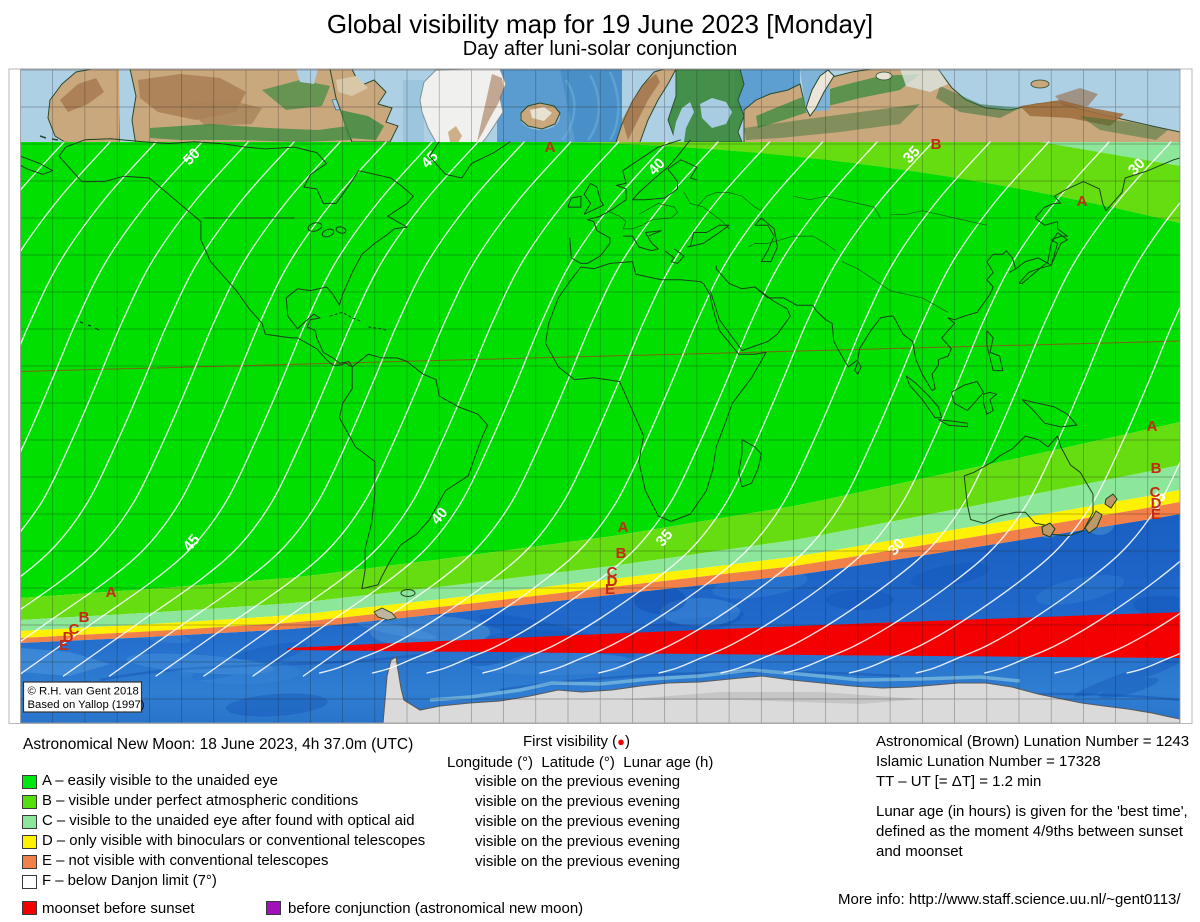 The image size is (1200, 922). What do you see at coordinates (83, 692) in the screenshot?
I see `svg-text: © R.H. van Gent 2018` at bounding box center [83, 692].